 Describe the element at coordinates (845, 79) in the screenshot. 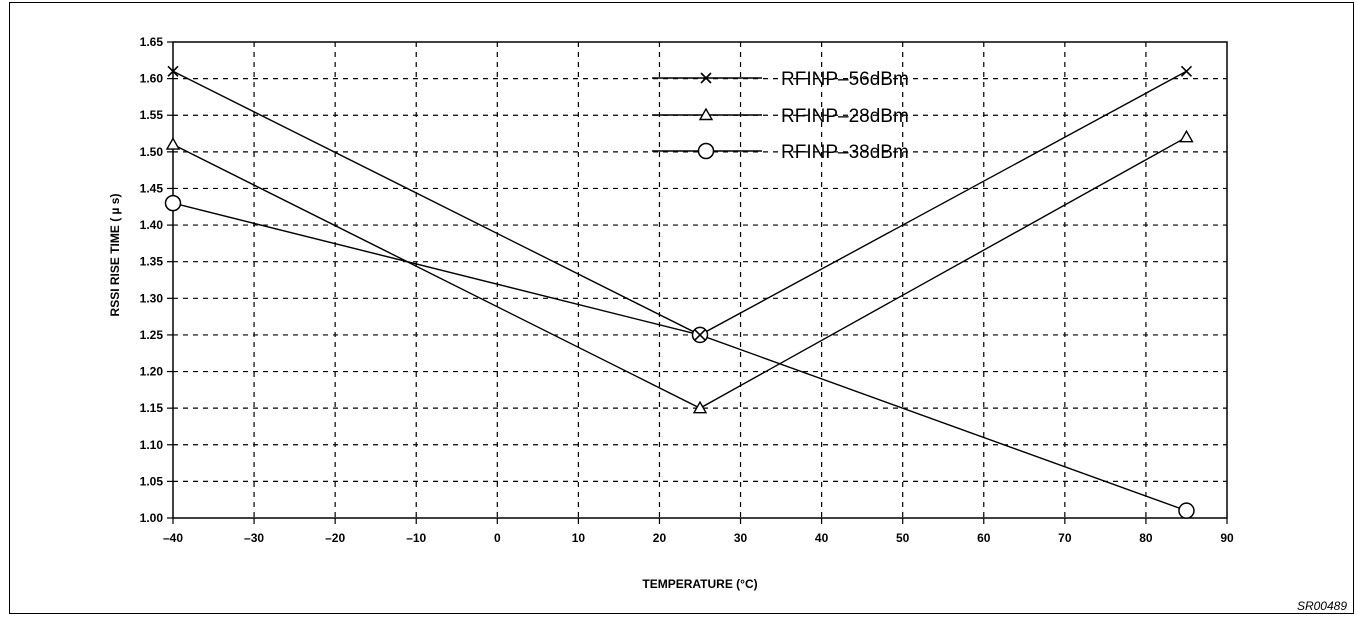

I see `legend-label: RFINP–56dBm` at that location.